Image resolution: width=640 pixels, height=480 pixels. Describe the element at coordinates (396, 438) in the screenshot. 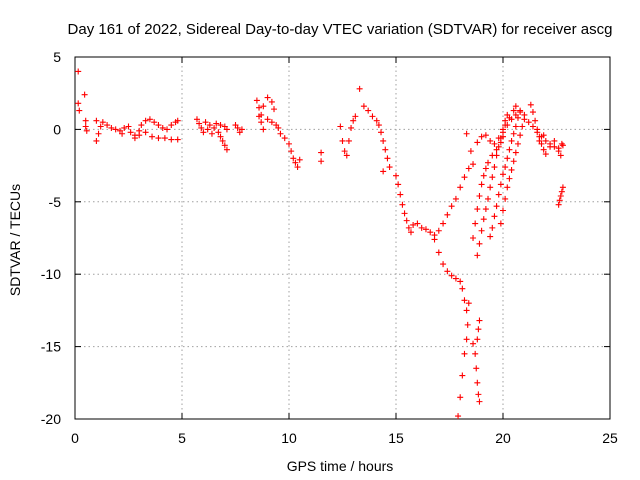

I see `x-tick-label: 15` at that location.